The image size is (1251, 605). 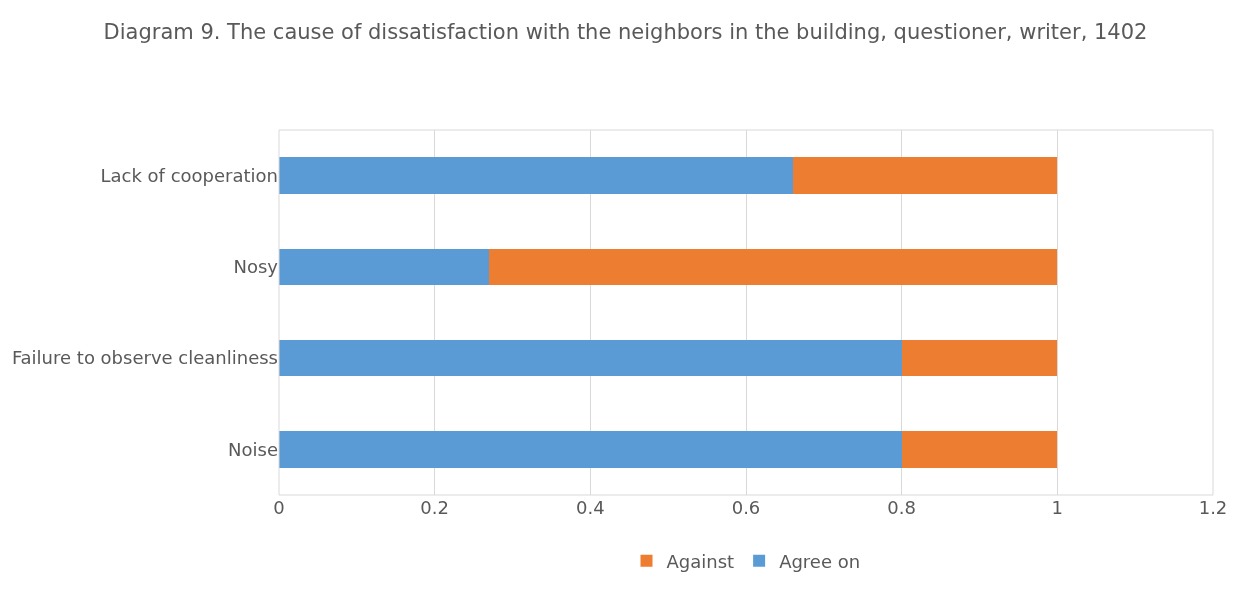 I want to click on x-tick-label: 1, so click(x=1057, y=507).